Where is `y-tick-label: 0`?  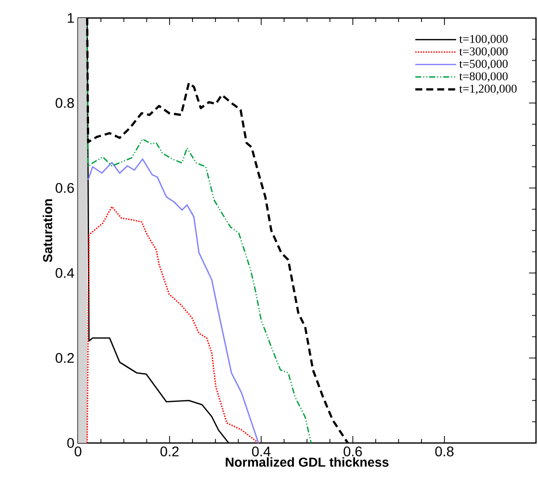 y-tick-label: 0 is located at coordinates (70, 443).